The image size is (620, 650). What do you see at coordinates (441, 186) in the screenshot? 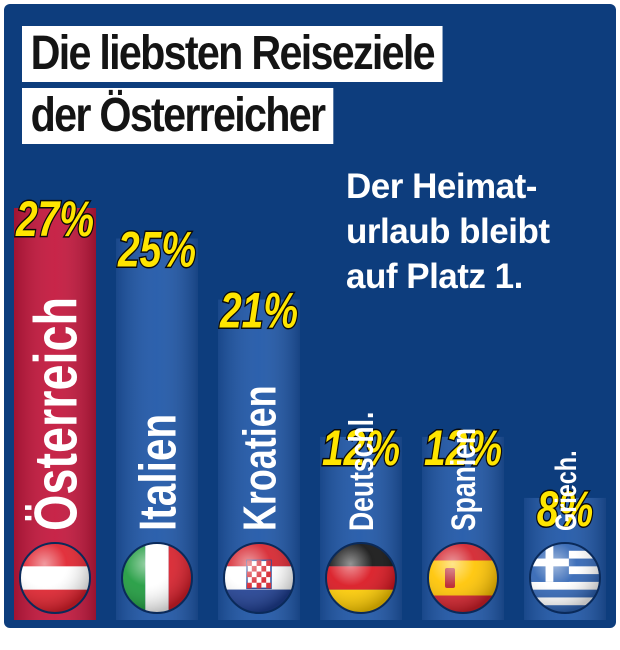
I see `note-line-1: Der Heimat-` at bounding box center [441, 186].